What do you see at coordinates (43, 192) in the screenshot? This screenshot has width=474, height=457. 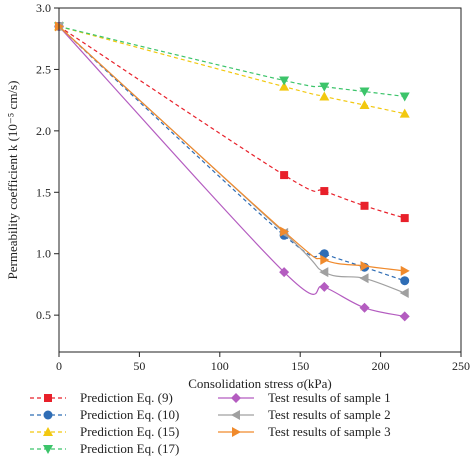 I see `y-tick-label: 1.5` at bounding box center [43, 192].